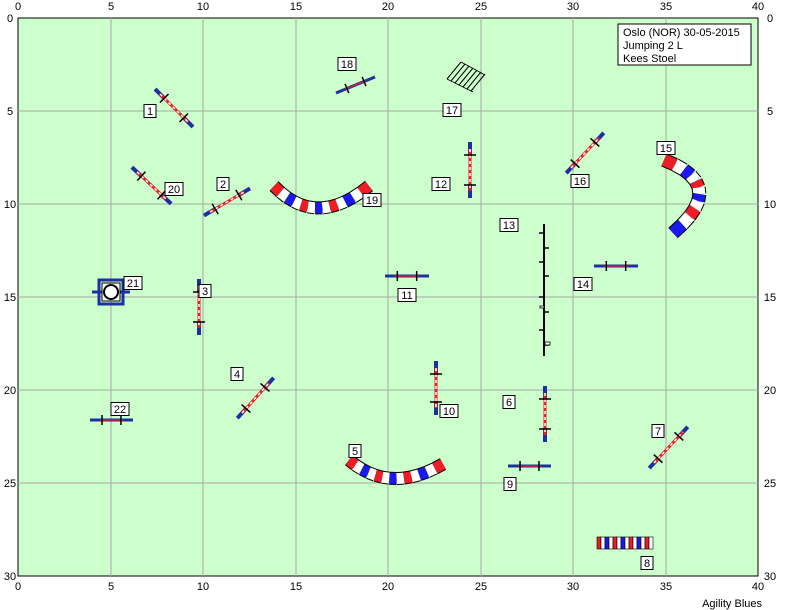  I want to click on number-label-2: 2, so click(223, 184).